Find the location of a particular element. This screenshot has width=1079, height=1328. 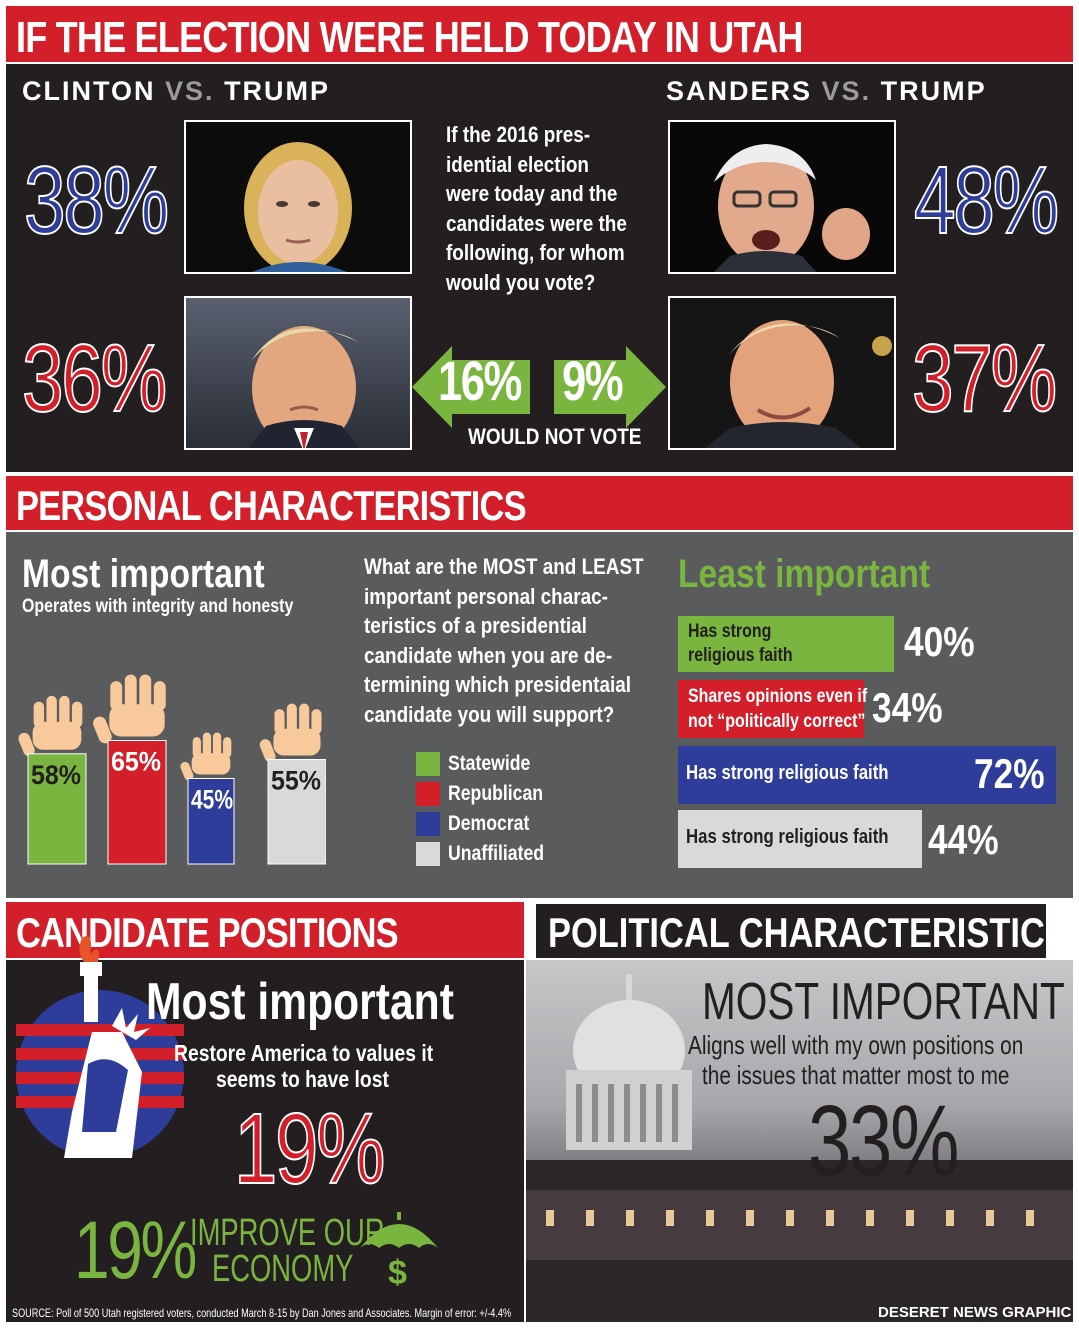

least-bar-4-value: 44% is located at coordinates (963, 839).